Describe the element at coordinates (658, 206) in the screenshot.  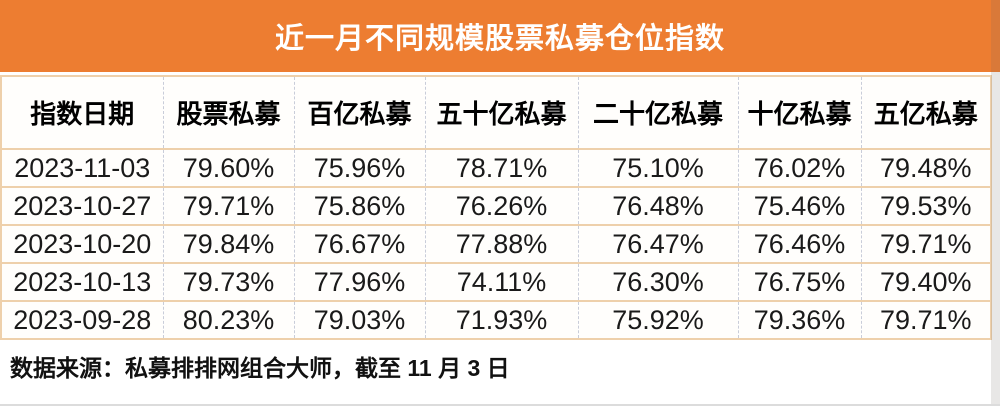
I see `value-cell: 76.48%` at that location.